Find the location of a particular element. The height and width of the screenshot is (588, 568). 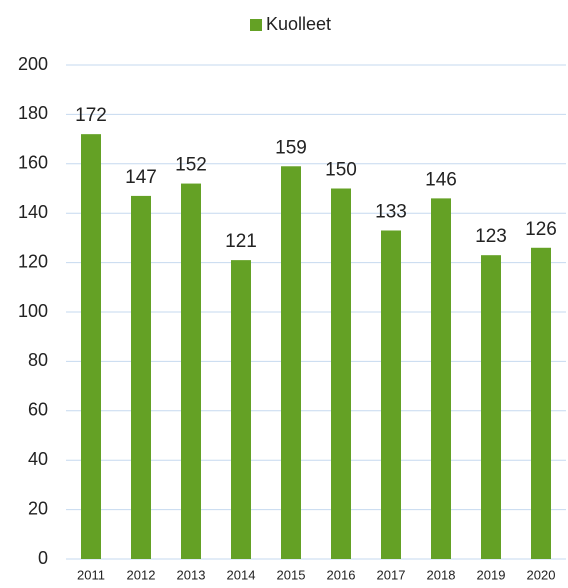

legend-swatch is located at coordinates (256, 25).